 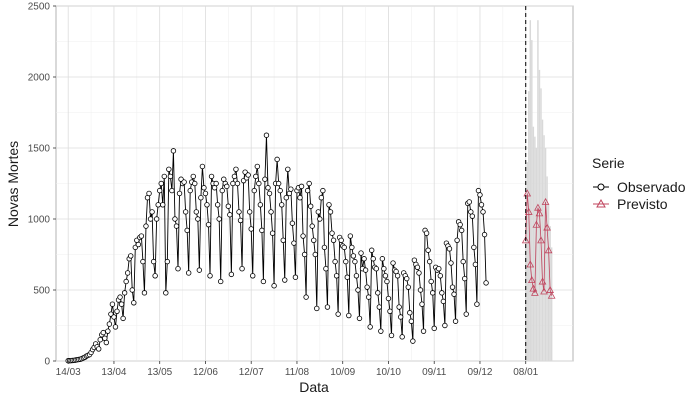 What do you see at coordinates (388, 372) in the screenshot?
I see `x-tick-label: 10/10` at bounding box center [388, 372].